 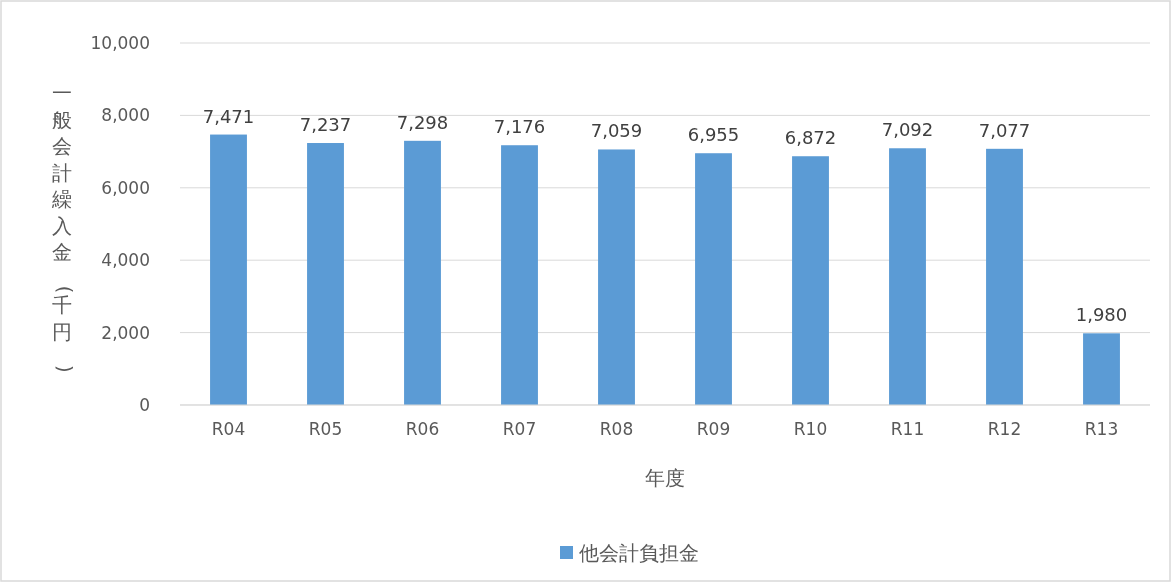 I want to click on x-tick-label: R09, so click(x=713, y=429).